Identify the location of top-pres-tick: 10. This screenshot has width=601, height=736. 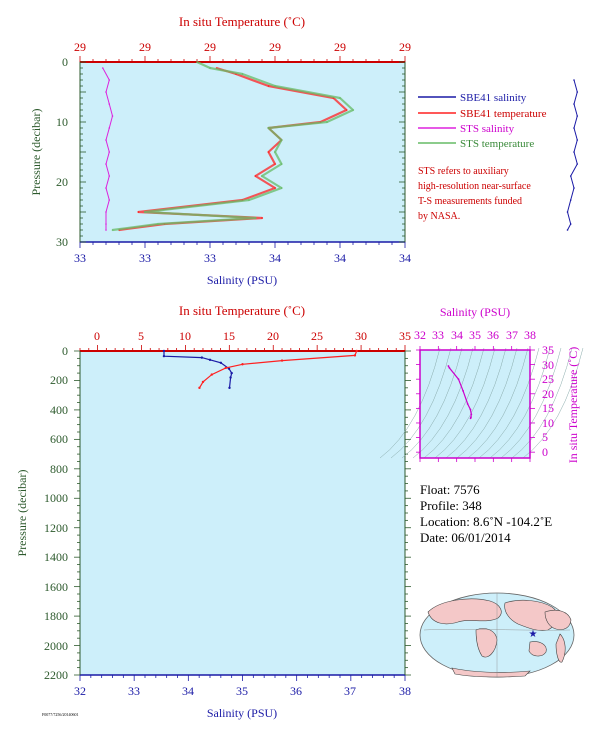
(62, 122).